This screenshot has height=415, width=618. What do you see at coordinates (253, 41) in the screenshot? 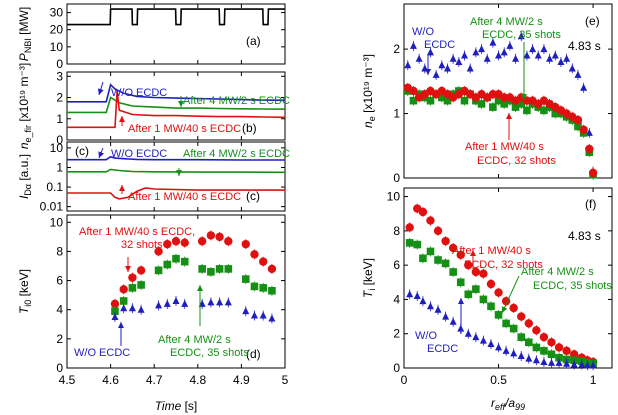
I see `panel-label: (a)` at bounding box center [253, 41].